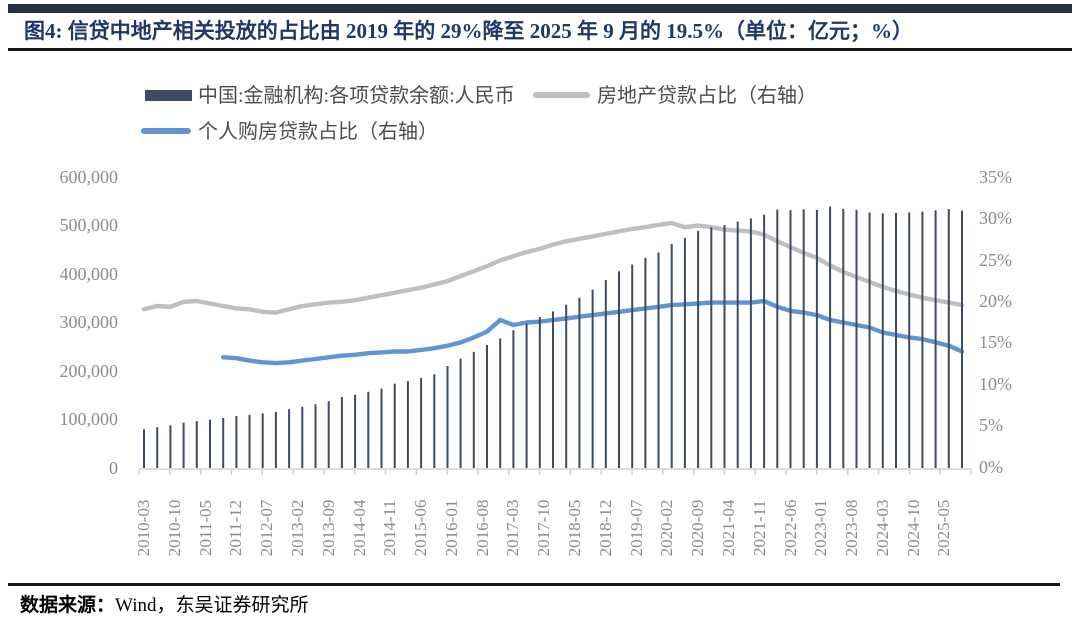 This screenshot has width=1080, height=626. Describe the element at coordinates (89, 274) in the screenshot. I see `y-axis-label-left: 400,000` at that location.